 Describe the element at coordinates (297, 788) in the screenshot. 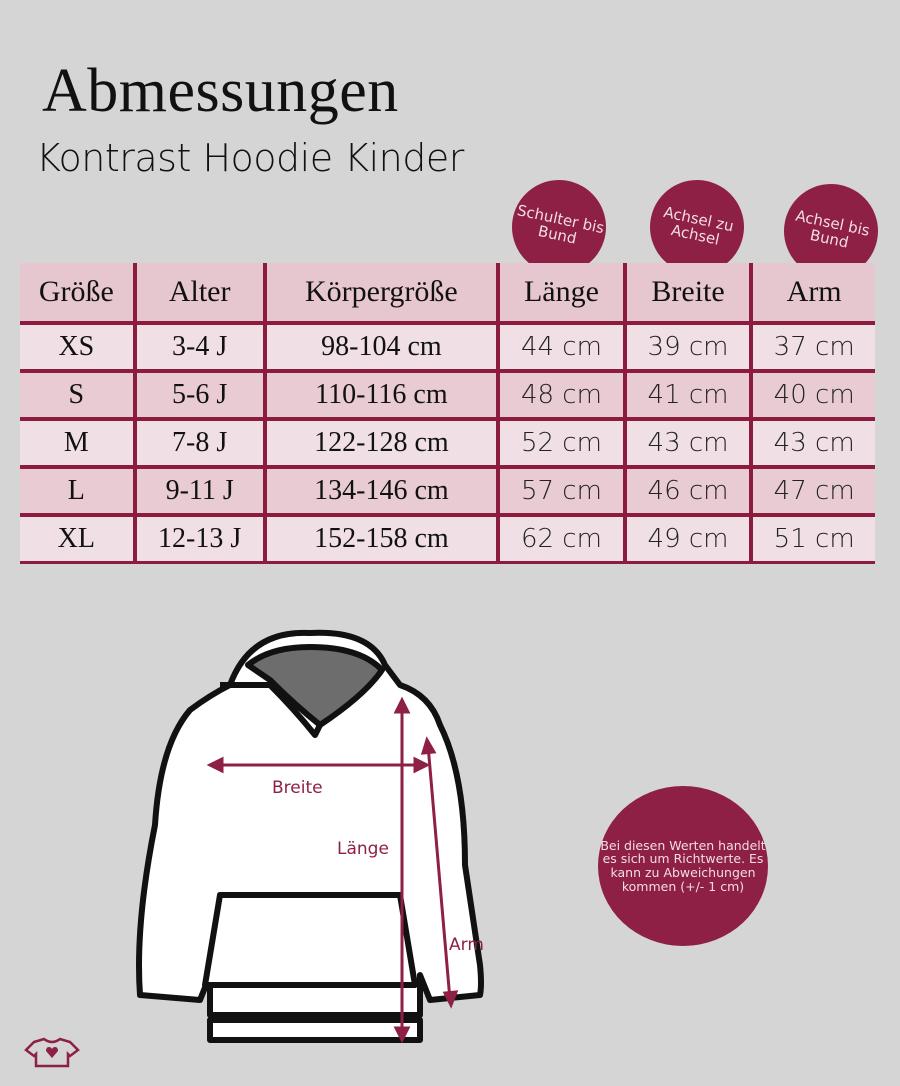

I see `label-breite: Breite` at that location.